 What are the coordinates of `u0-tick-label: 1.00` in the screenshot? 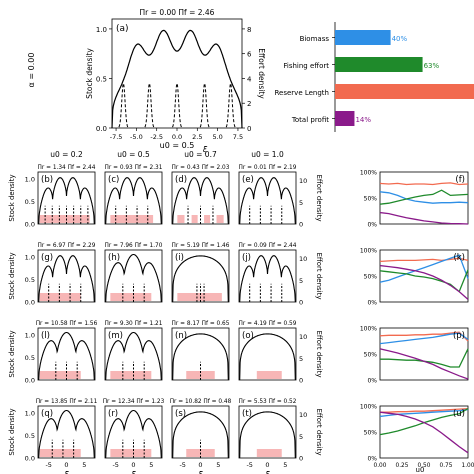 It's located at (468, 466).